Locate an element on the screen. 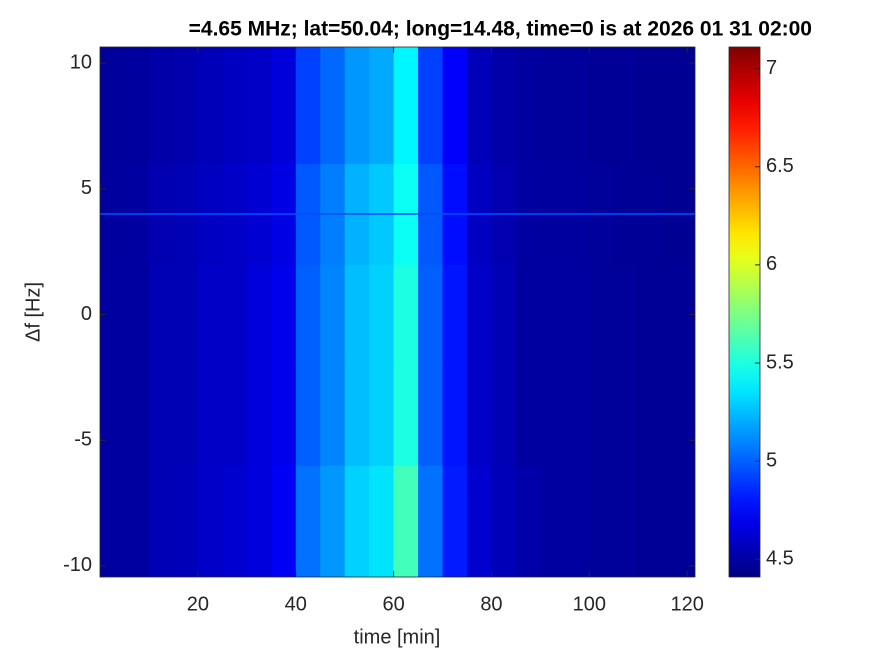  colorbar-tick-label: 5 is located at coordinates (771, 460).